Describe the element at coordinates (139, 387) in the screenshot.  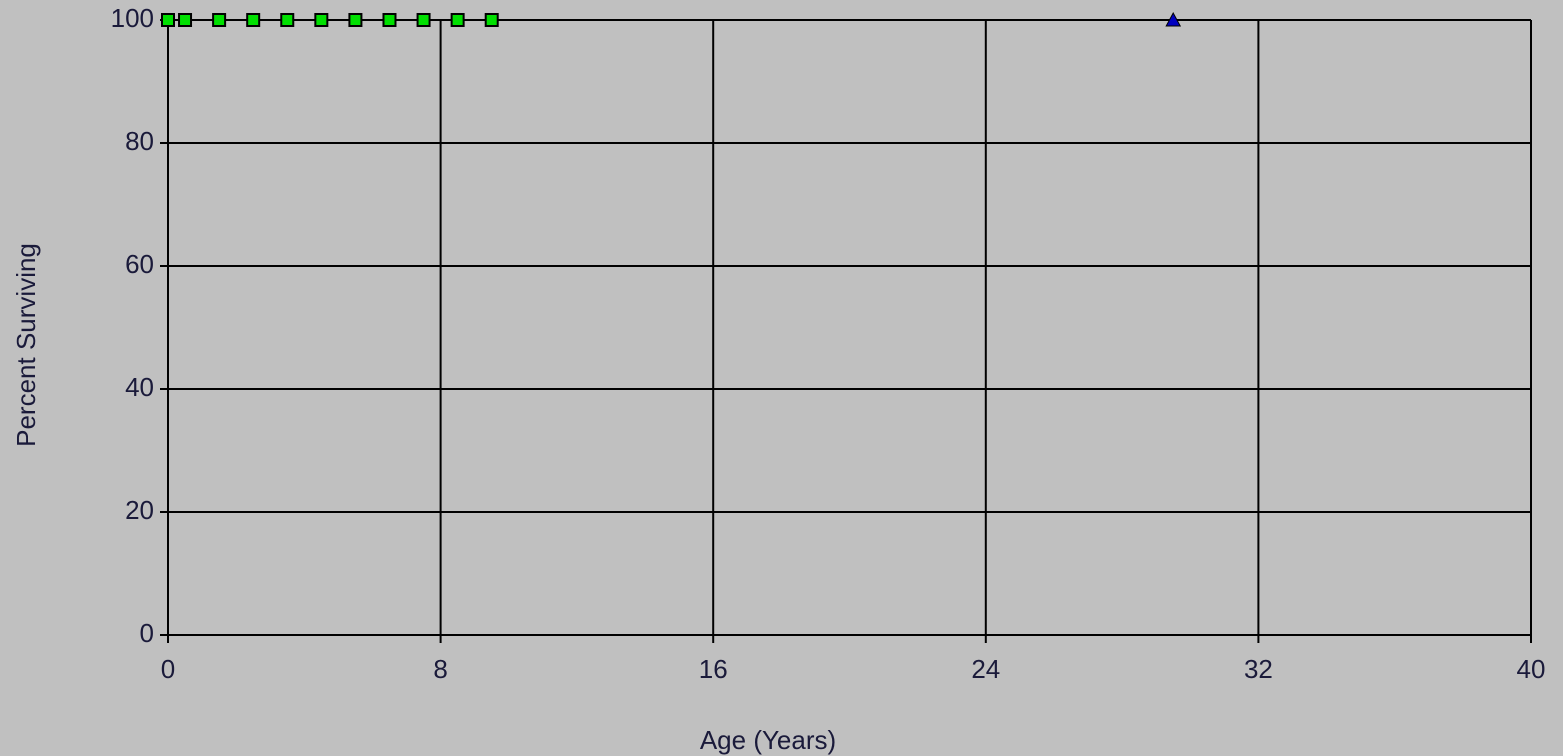
I see `y-tick-label: 40` at that location.